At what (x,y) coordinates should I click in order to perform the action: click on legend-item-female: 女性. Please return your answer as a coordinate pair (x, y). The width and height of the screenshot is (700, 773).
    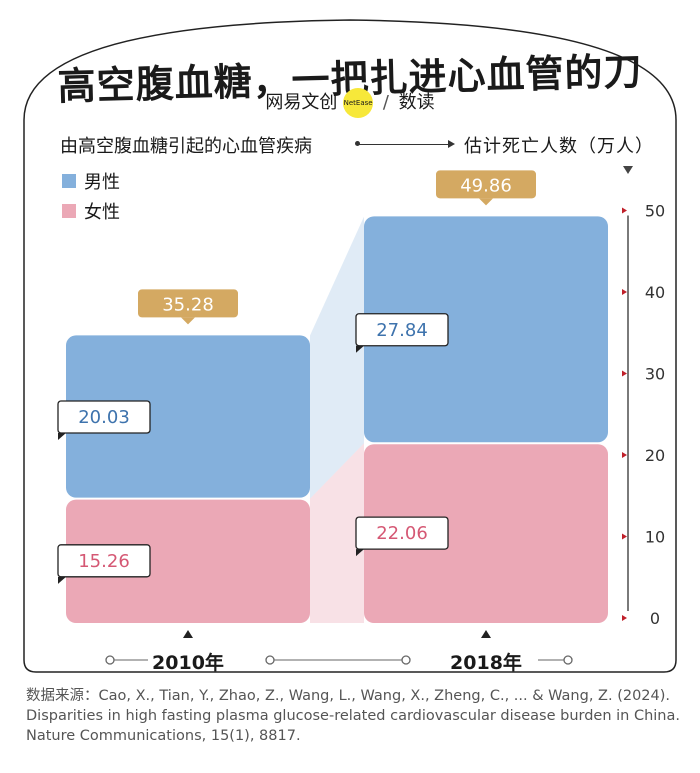
    Looking at the image, I should click on (91, 211).